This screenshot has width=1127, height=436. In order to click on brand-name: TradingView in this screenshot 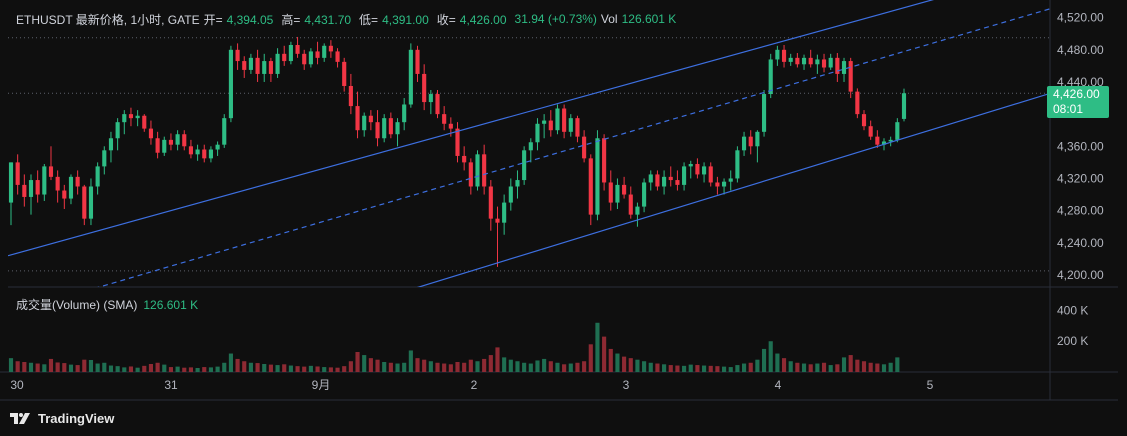, I will do `click(76, 418)`.